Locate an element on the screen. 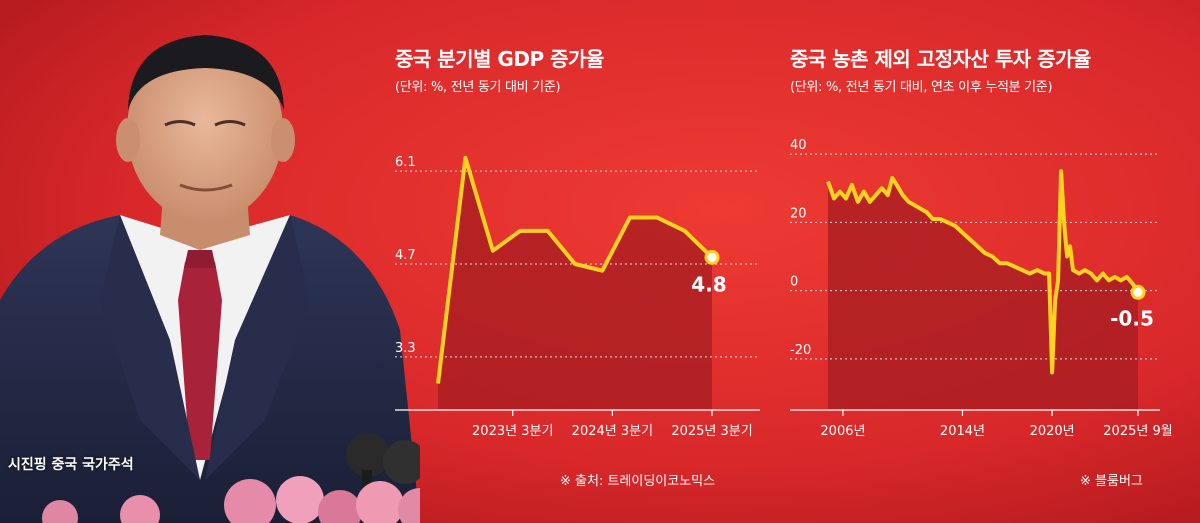 The height and width of the screenshot is (523, 1200). y-tick-label: 20 is located at coordinates (798, 213).